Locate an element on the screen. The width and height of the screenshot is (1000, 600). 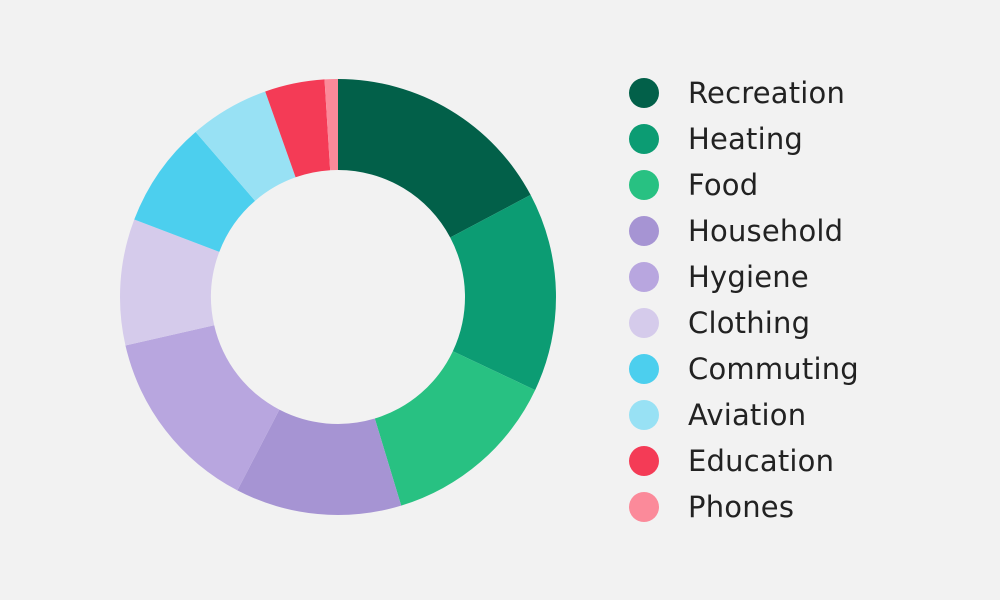
slice-hygiene is located at coordinates (202, 408).